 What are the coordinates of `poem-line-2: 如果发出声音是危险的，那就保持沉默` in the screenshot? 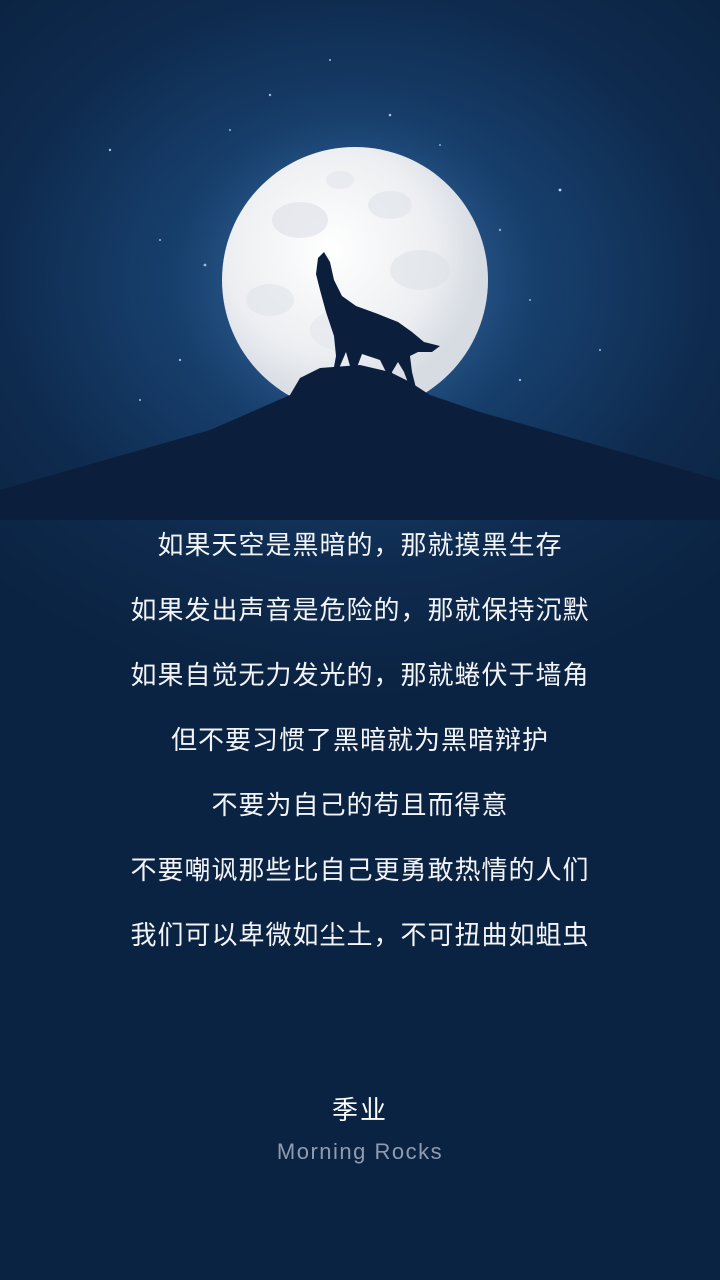 It's located at (360, 611).